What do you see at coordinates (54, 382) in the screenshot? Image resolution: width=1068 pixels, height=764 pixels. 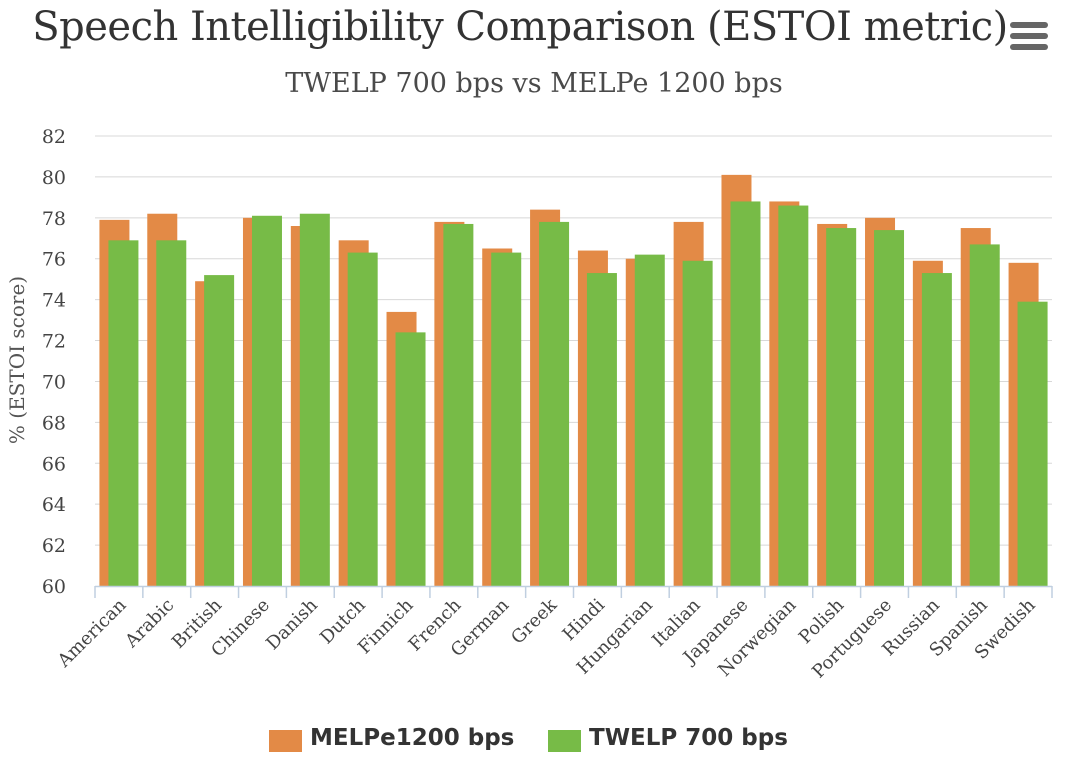 I see `y-tick-label: 70` at bounding box center [54, 382].